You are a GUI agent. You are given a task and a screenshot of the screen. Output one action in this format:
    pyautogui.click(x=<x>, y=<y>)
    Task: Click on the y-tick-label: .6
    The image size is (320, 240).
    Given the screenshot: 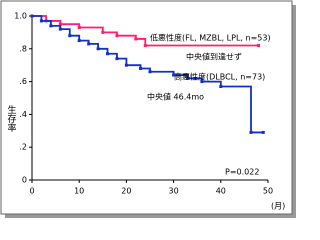 What is the action you would take?
    pyautogui.click(x=23, y=81)
    